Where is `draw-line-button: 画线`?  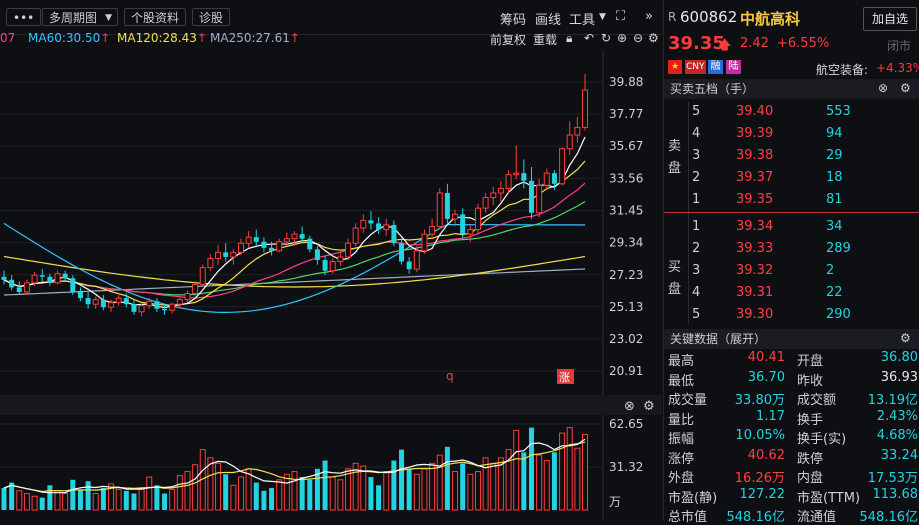 draw-line-button: 画线 is located at coordinates (548, 20).